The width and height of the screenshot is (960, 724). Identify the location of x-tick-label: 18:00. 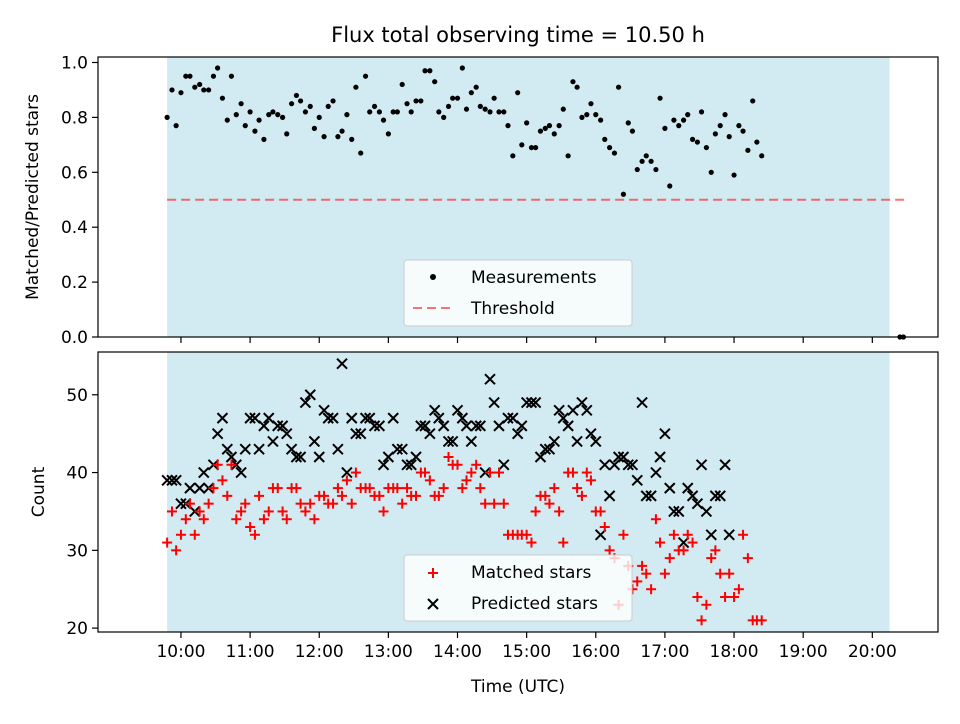
(734, 652).